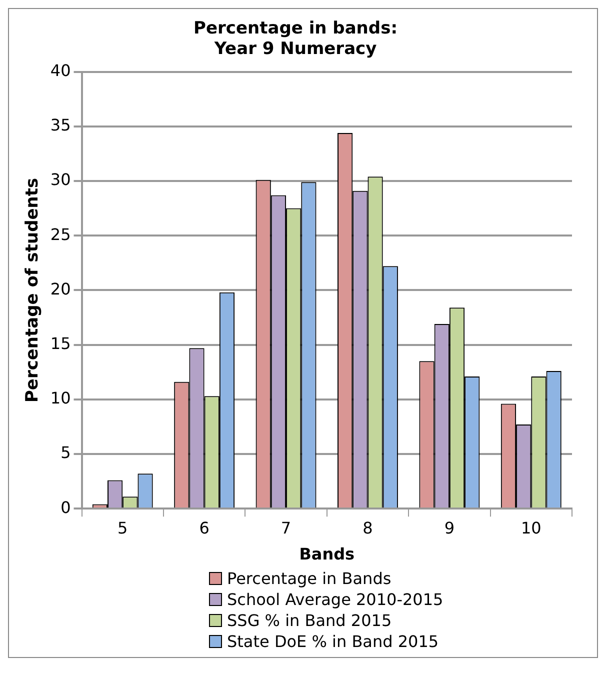 The height and width of the screenshot is (695, 610). I want to click on x-axis-title: Bands, so click(327, 554).